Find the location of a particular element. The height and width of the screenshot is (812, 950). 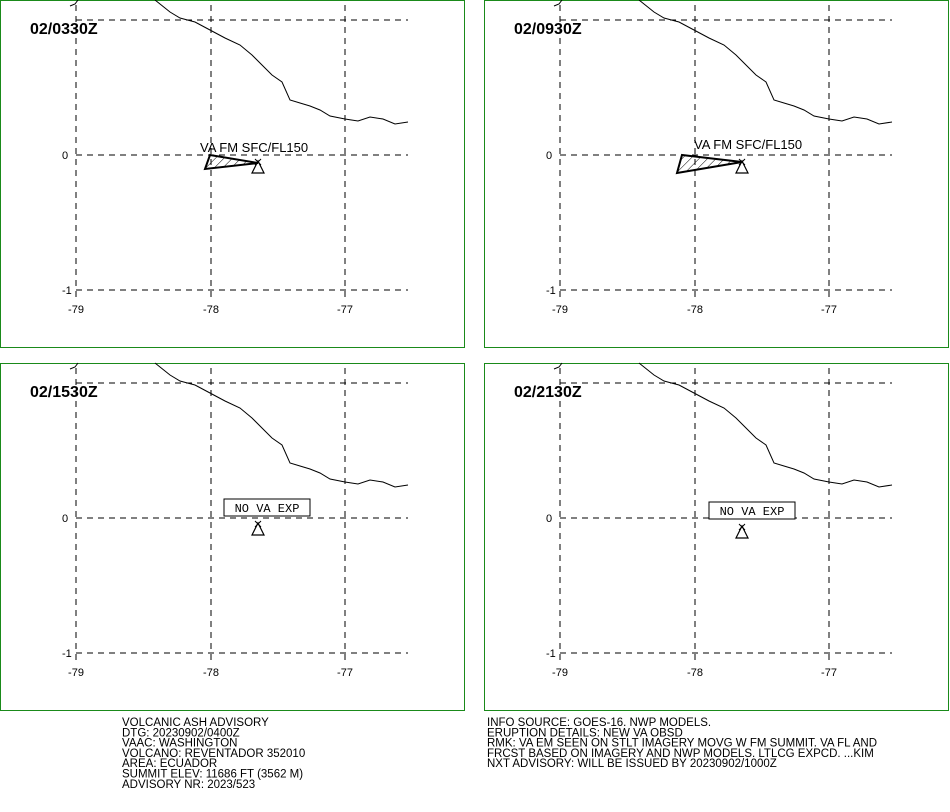

valid-time: 02/1530Z is located at coordinates (64, 392).